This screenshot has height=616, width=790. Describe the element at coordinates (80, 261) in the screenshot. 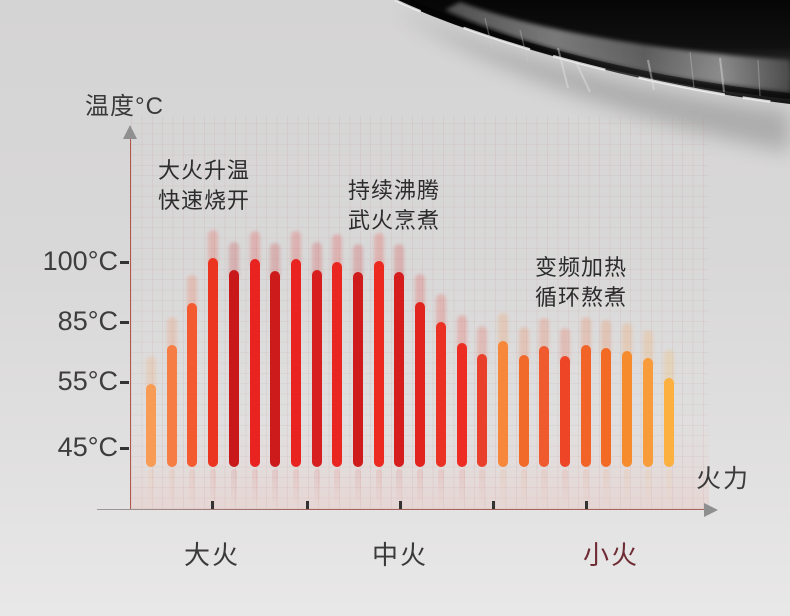

I see `y-axis-tick-label: 100°C` at that location.